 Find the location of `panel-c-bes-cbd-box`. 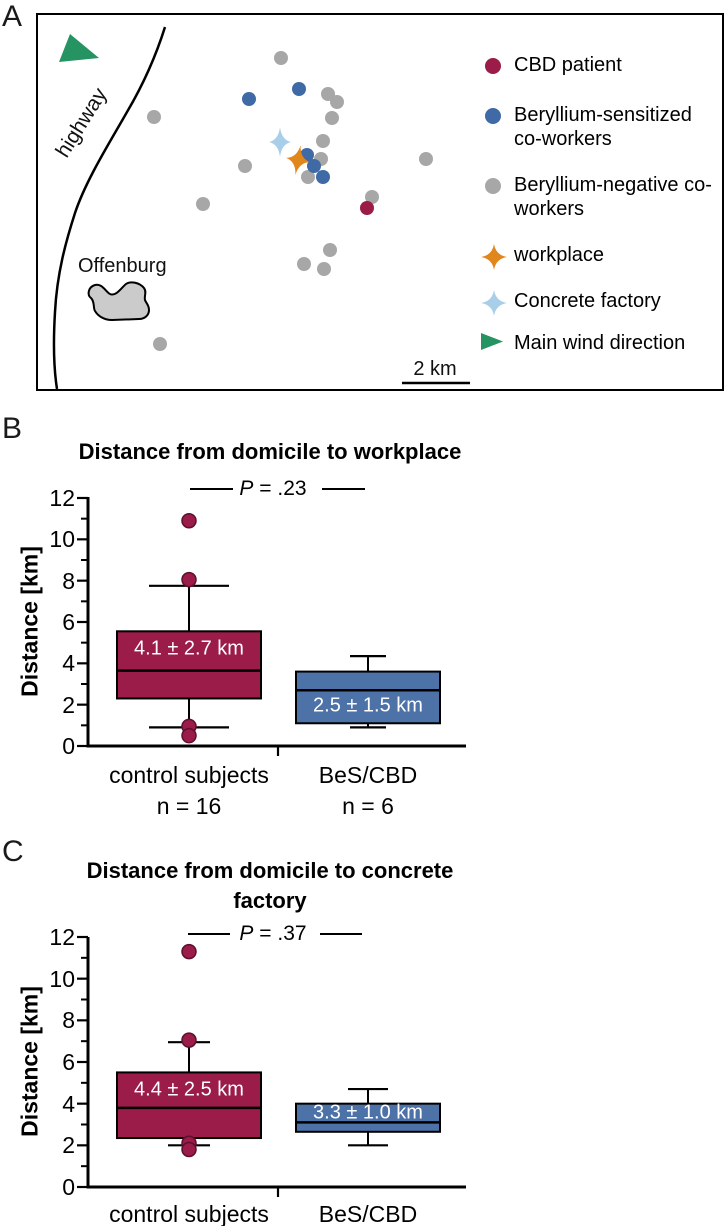

panel-c-bes-cbd-box is located at coordinates (368, 1117).